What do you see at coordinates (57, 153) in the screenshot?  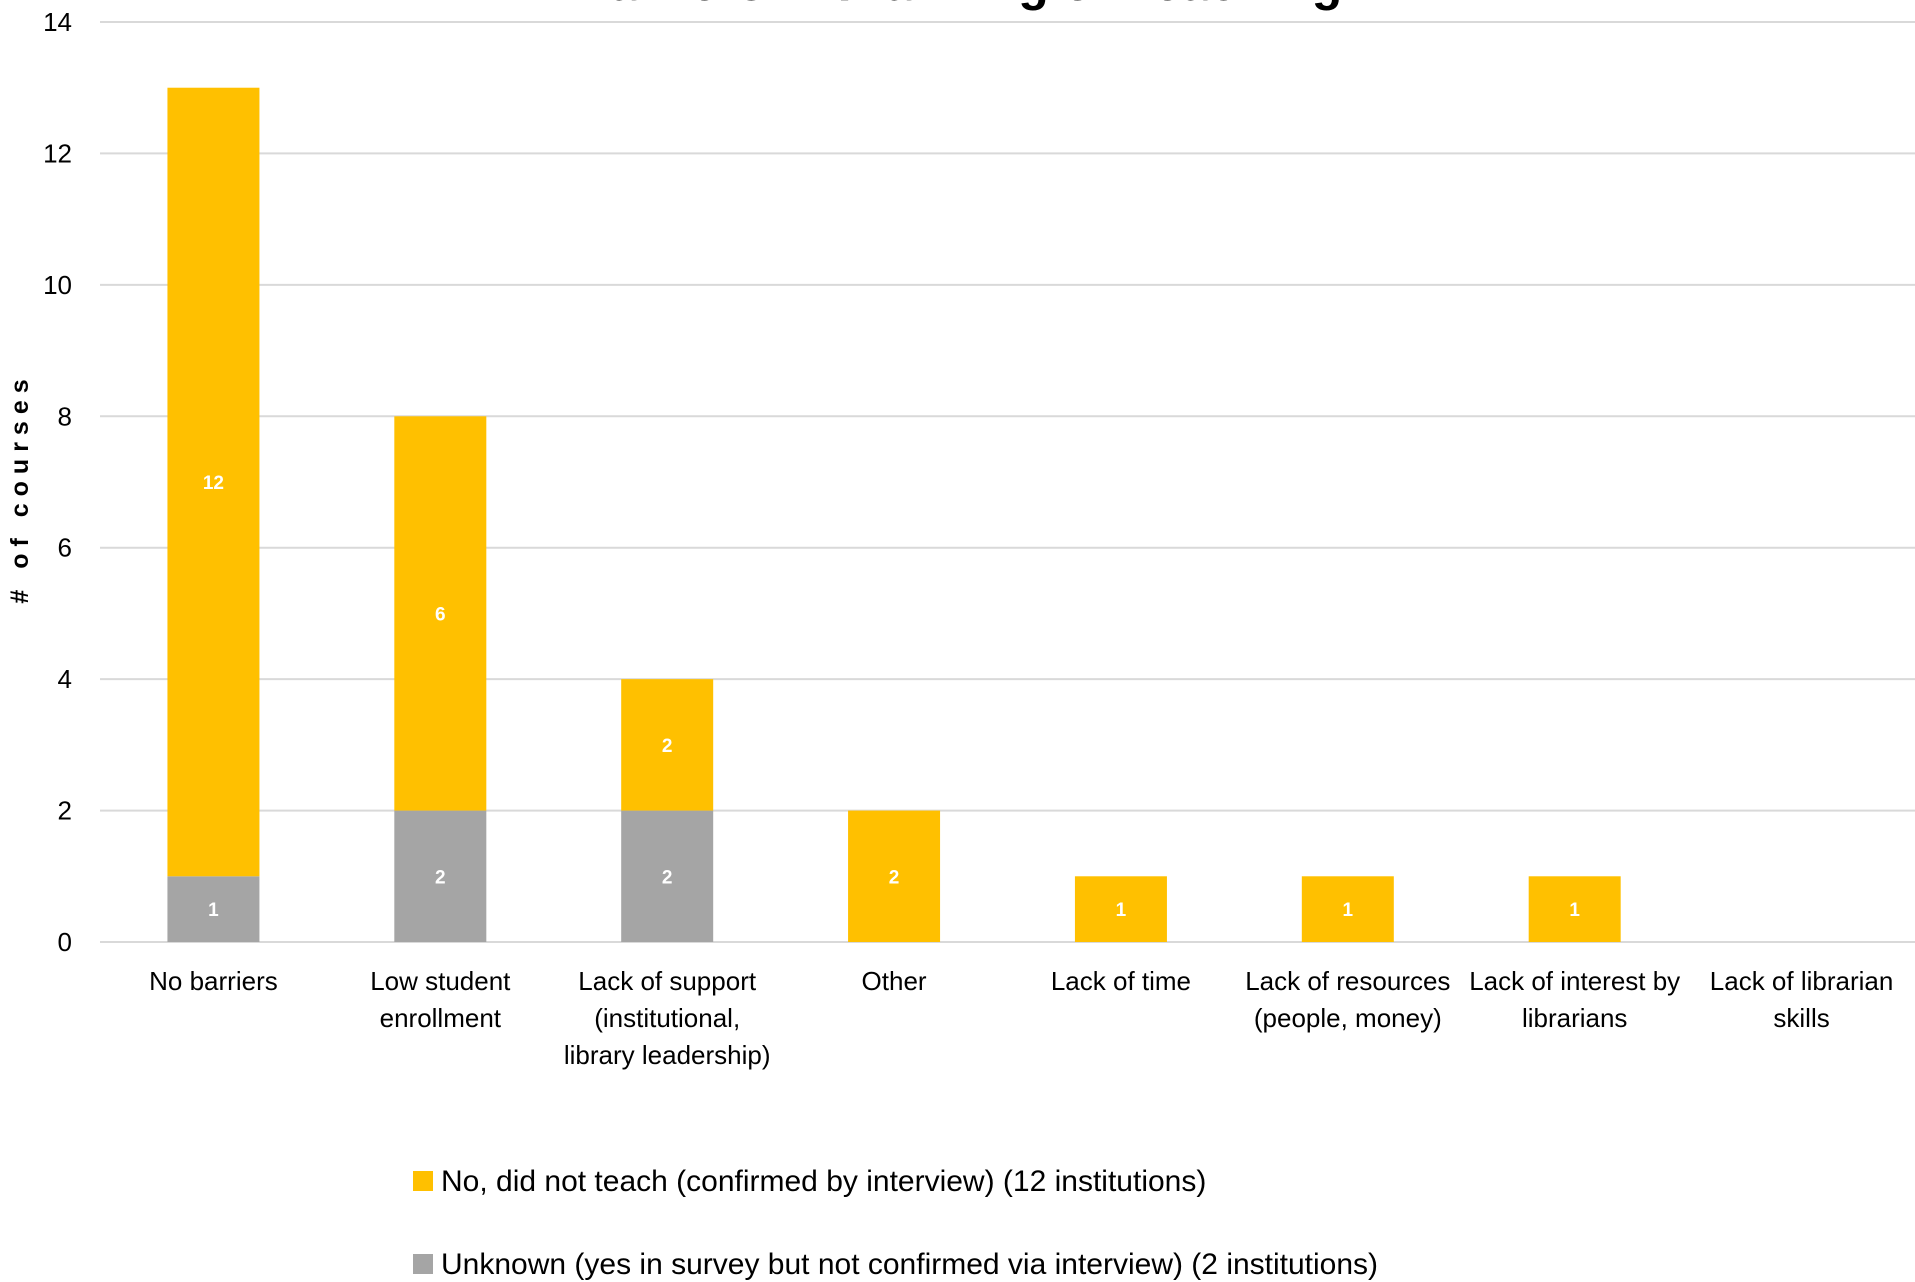 I see `y-tick-label: 12` at bounding box center [57, 153].